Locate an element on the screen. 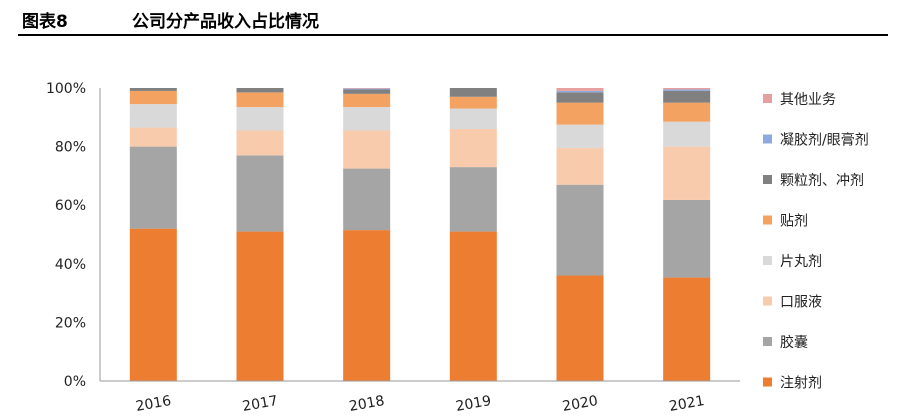 This screenshot has width=905, height=420. legend-label: 胶囊 is located at coordinates (794, 342).